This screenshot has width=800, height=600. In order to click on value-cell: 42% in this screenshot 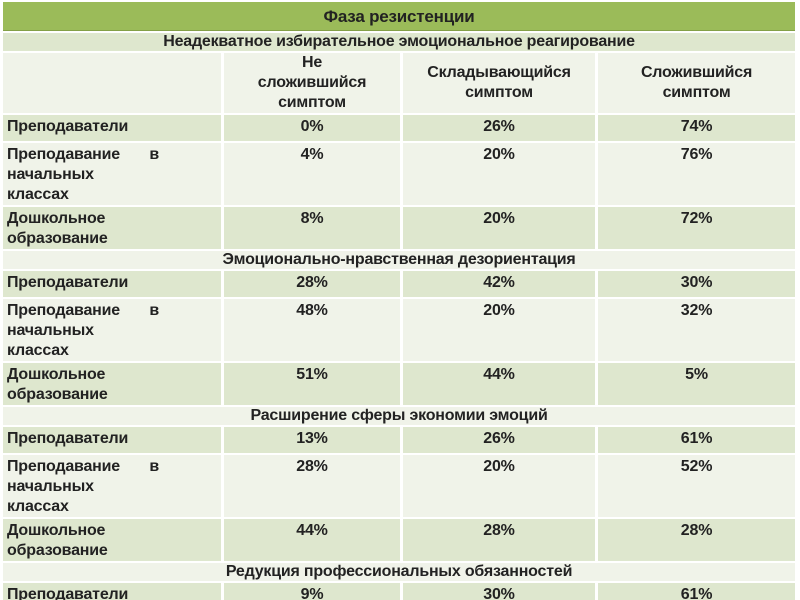, I will do `click(499, 284)`.